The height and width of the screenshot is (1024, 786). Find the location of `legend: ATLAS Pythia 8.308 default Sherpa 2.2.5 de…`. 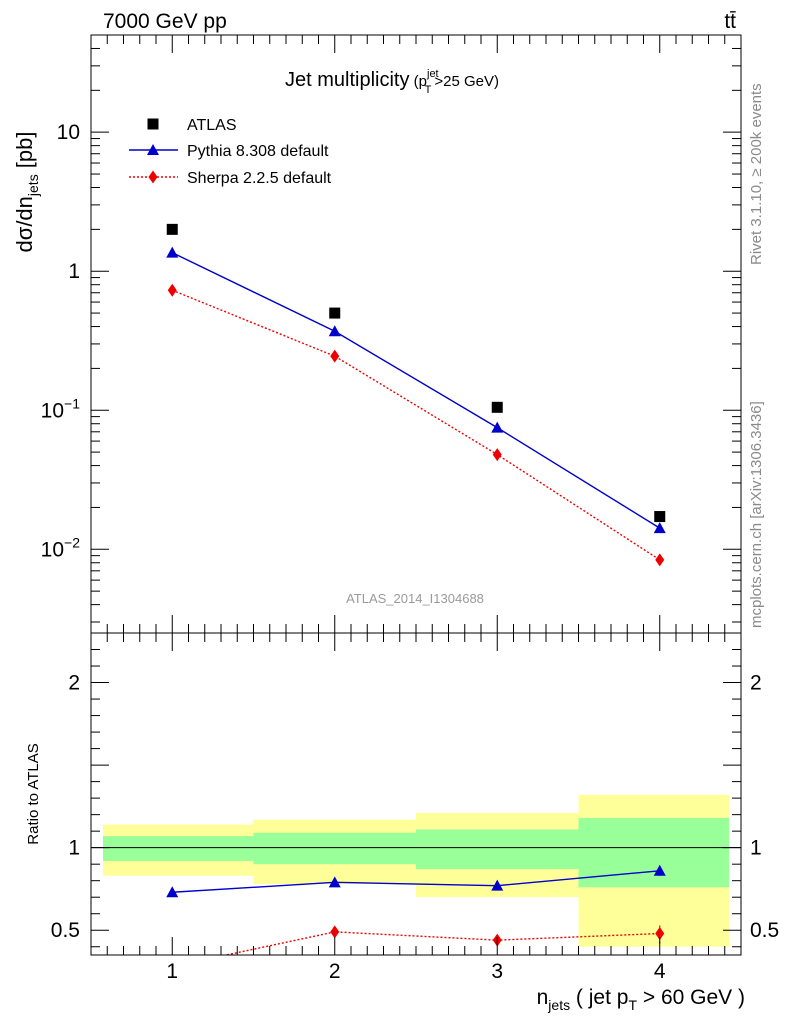

legend: ATLAS Pythia 8.308 default Sherpa 2.2.5 de… is located at coordinates (230, 152).